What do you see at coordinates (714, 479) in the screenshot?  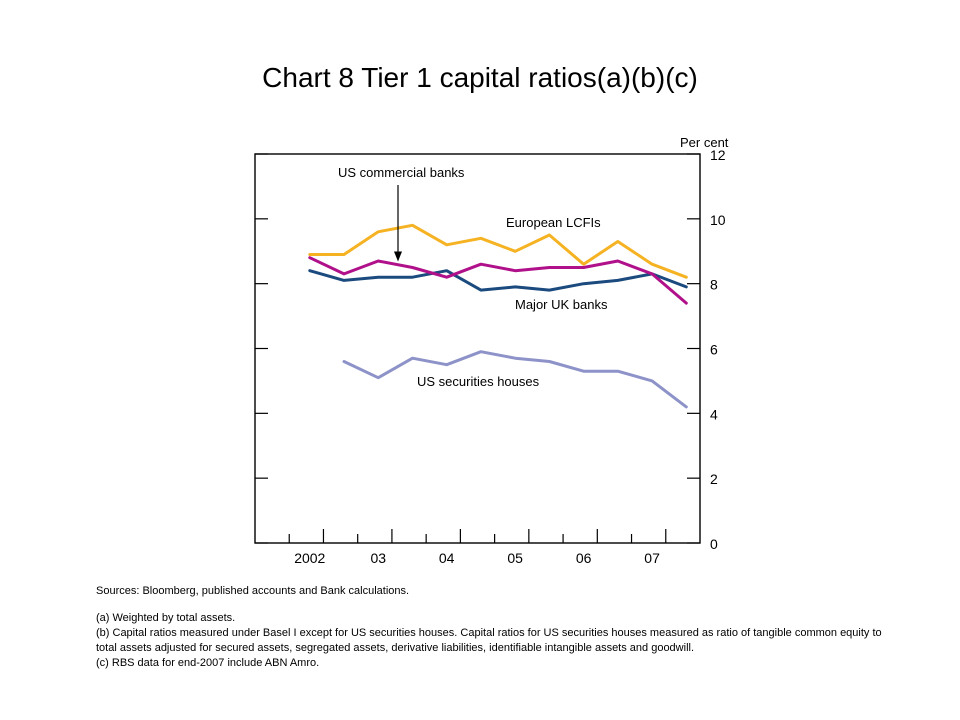 I see `y-tick-label: 2` at bounding box center [714, 479].